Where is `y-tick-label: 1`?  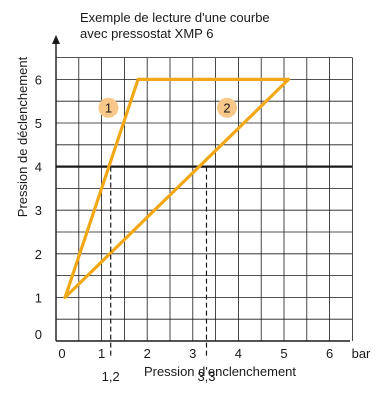
y-tick-label: 1 is located at coordinates (38, 297).